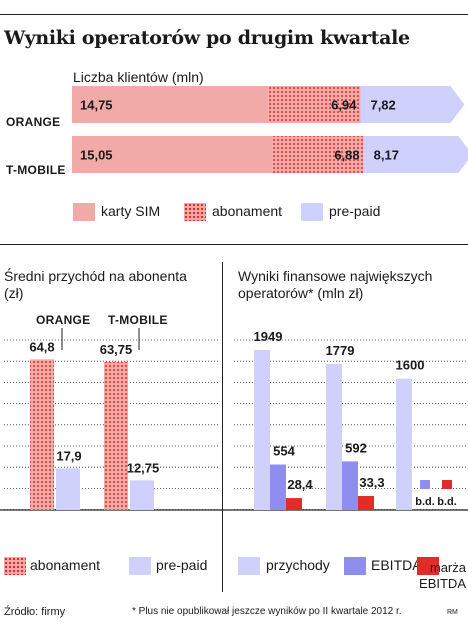 Image resolution: width=468 pixels, height=628 pixels. I want to click on customers-label-pre-paid-1: 8,17, so click(386, 155).